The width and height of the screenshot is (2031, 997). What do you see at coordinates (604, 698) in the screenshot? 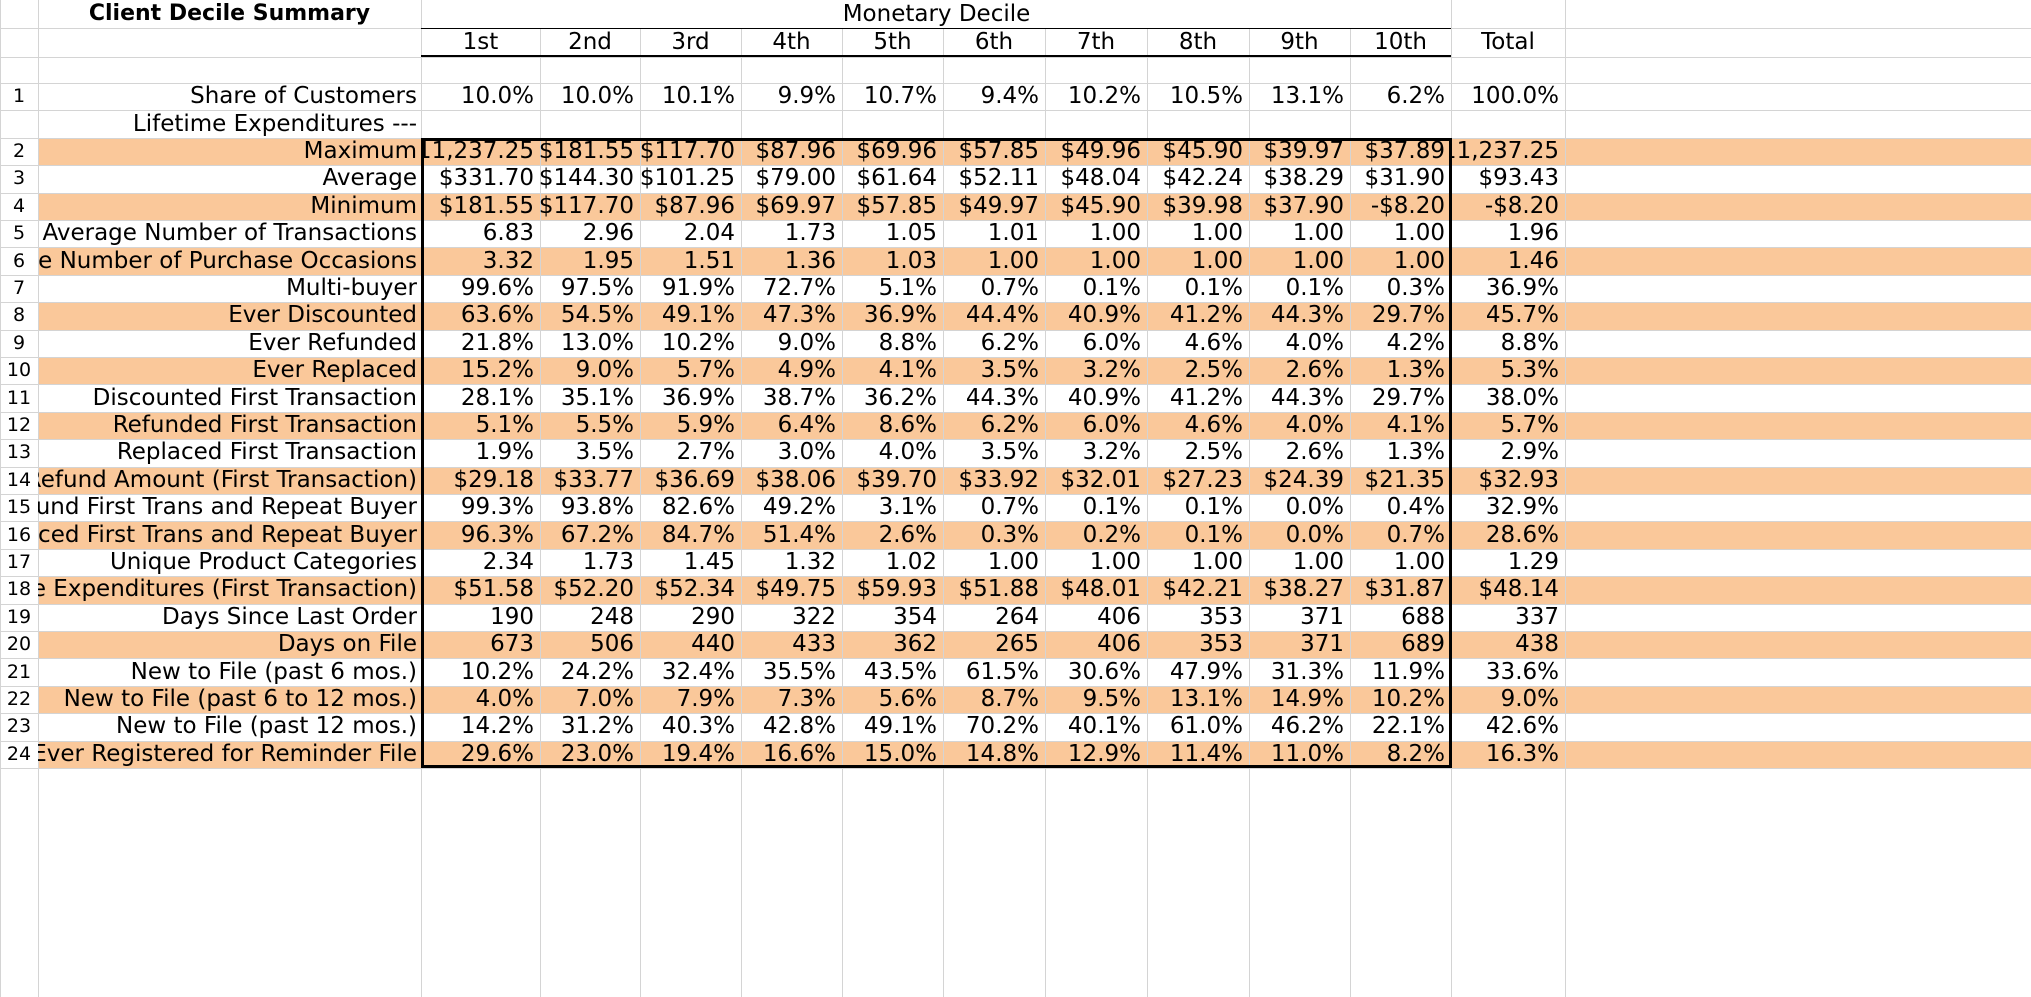
I see `data-cell: 7.0%` at bounding box center [604, 698].